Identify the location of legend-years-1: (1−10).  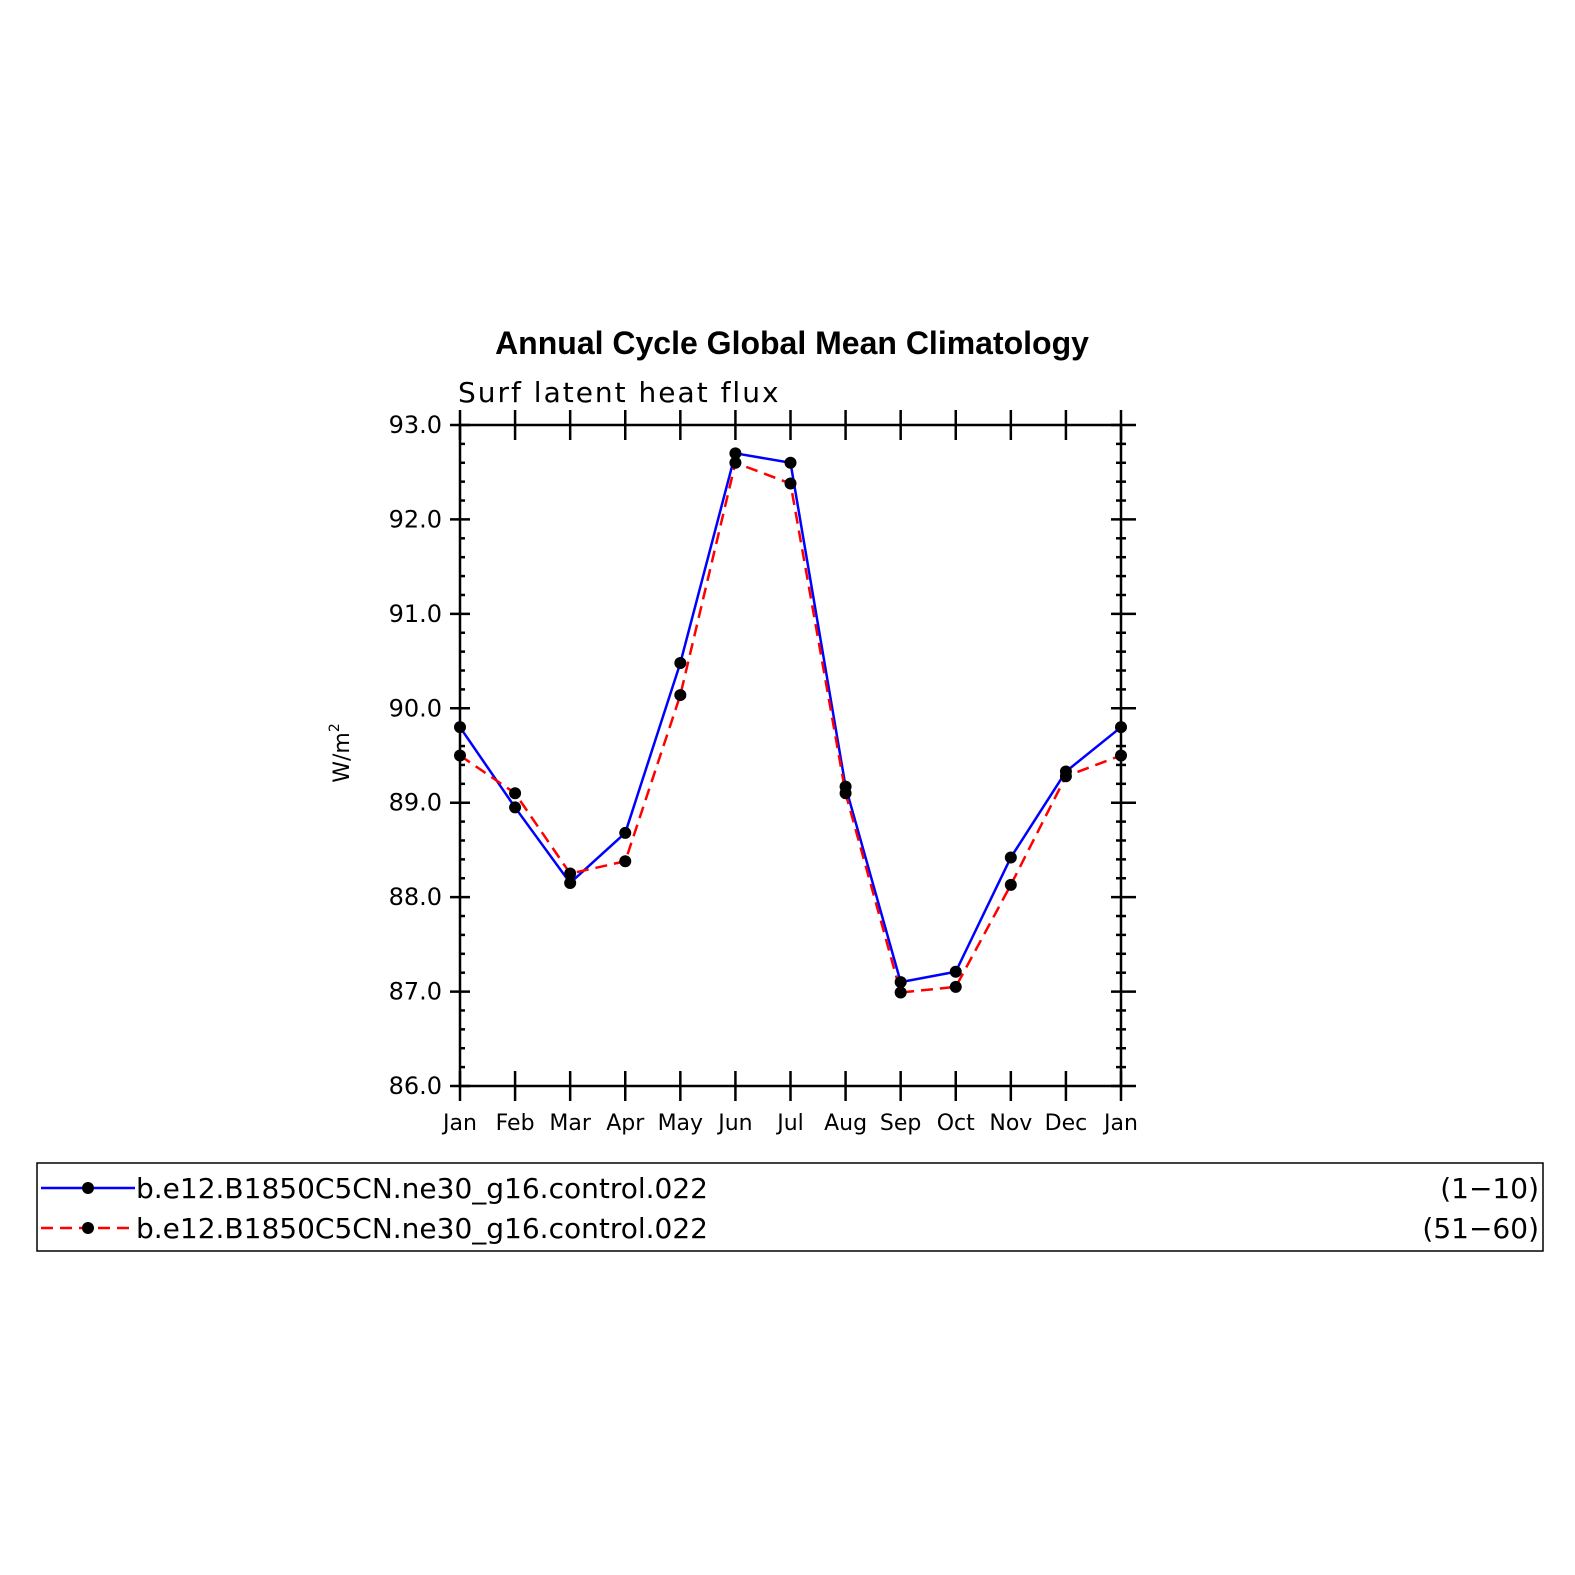
(1489, 1188).